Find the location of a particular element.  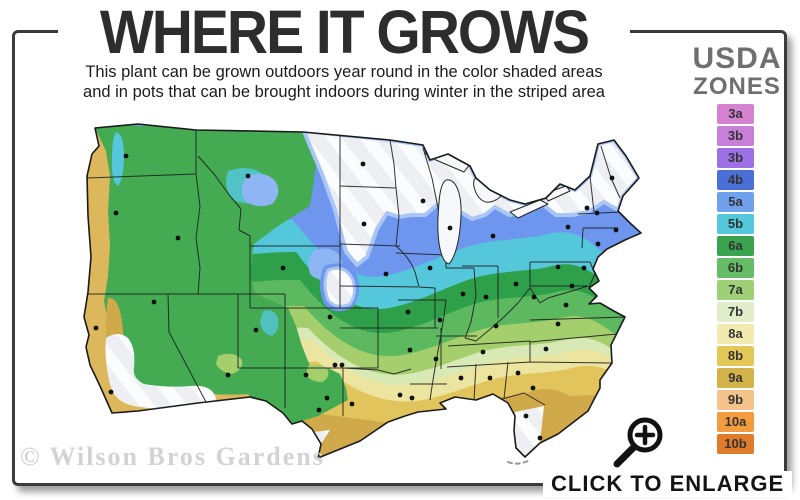

zone-chip-6b-7: 6b is located at coordinates (735, 268).